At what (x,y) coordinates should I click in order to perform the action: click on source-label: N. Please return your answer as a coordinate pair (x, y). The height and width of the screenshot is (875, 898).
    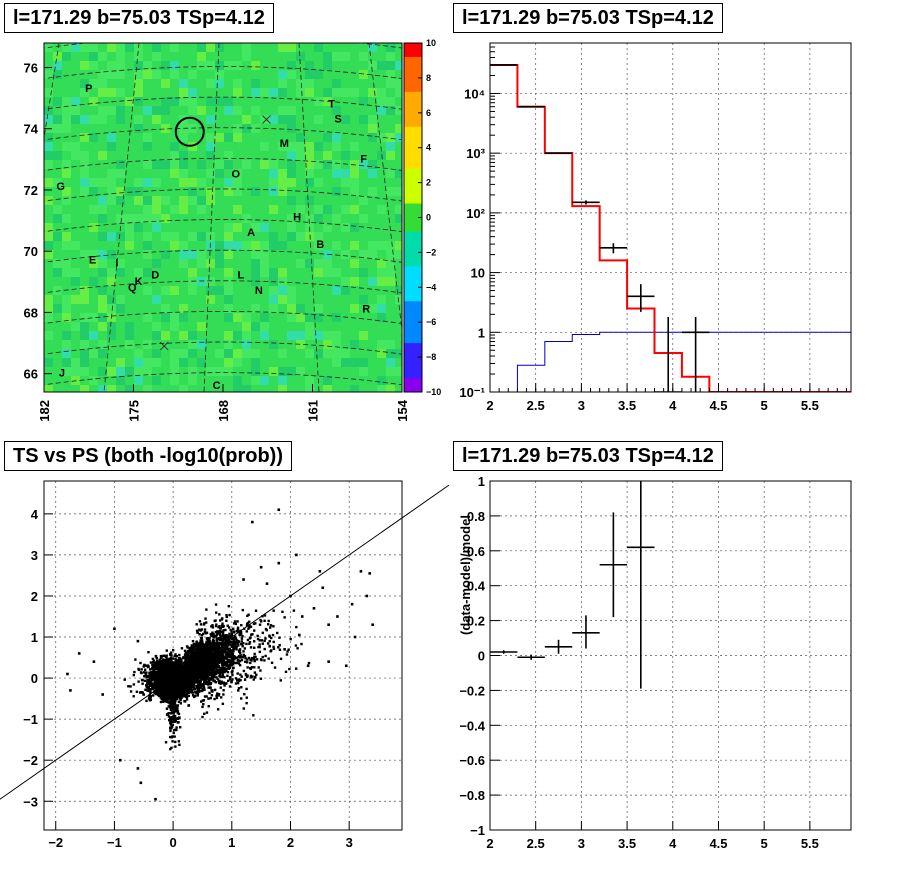
    Looking at the image, I should click on (259, 291).